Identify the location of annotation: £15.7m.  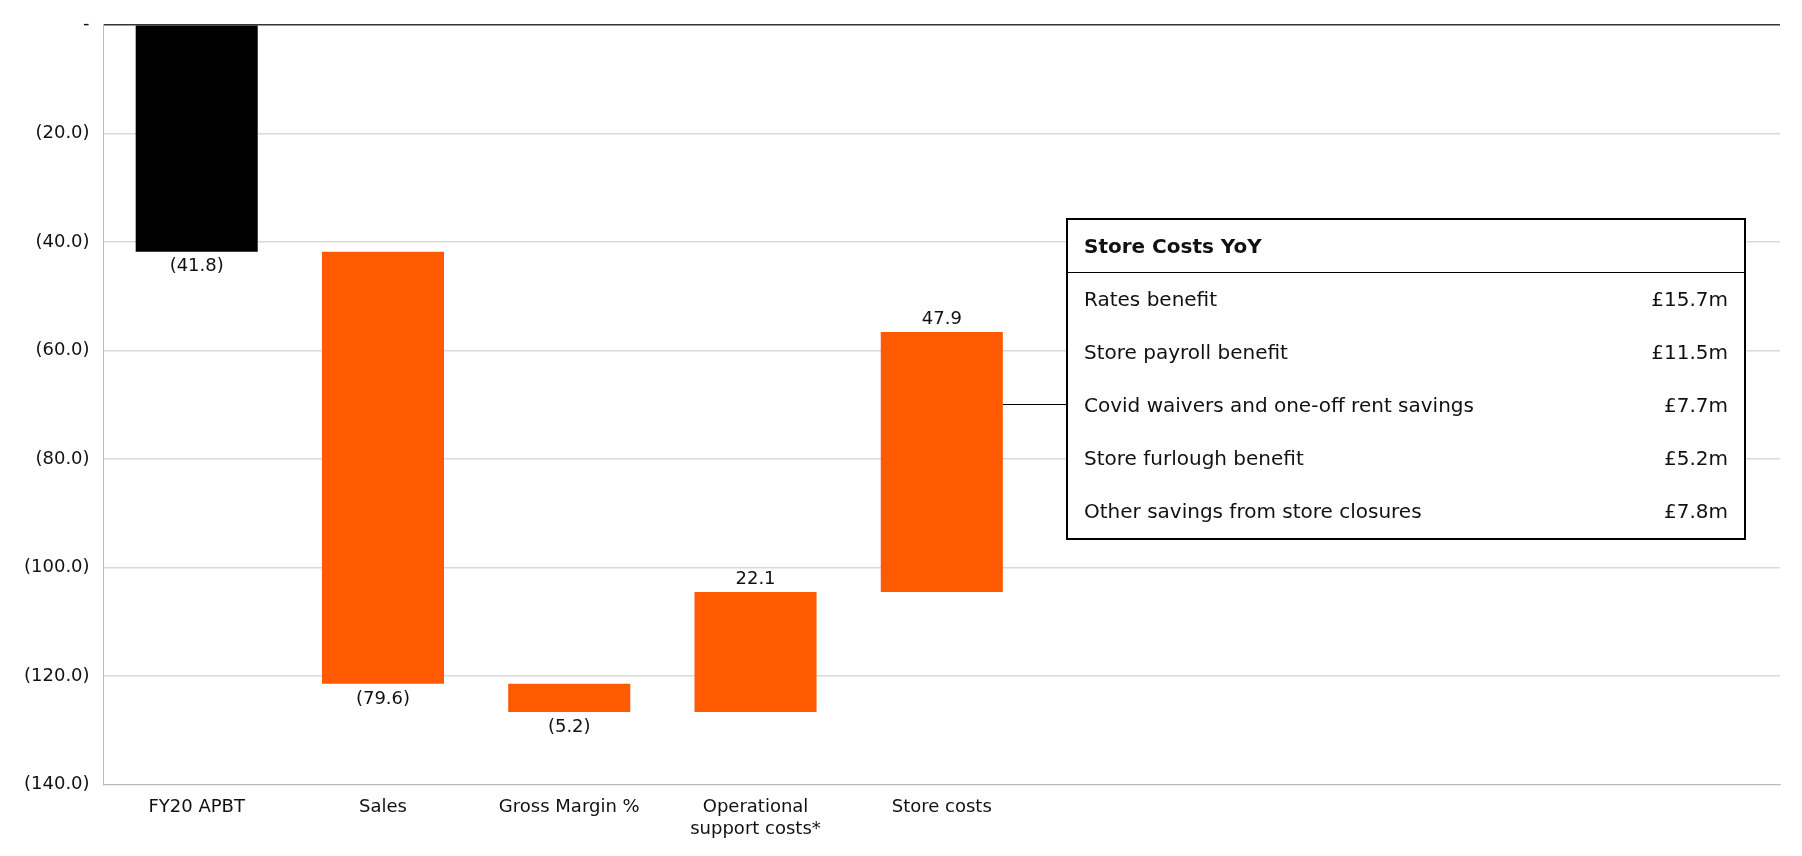
(1689, 299).